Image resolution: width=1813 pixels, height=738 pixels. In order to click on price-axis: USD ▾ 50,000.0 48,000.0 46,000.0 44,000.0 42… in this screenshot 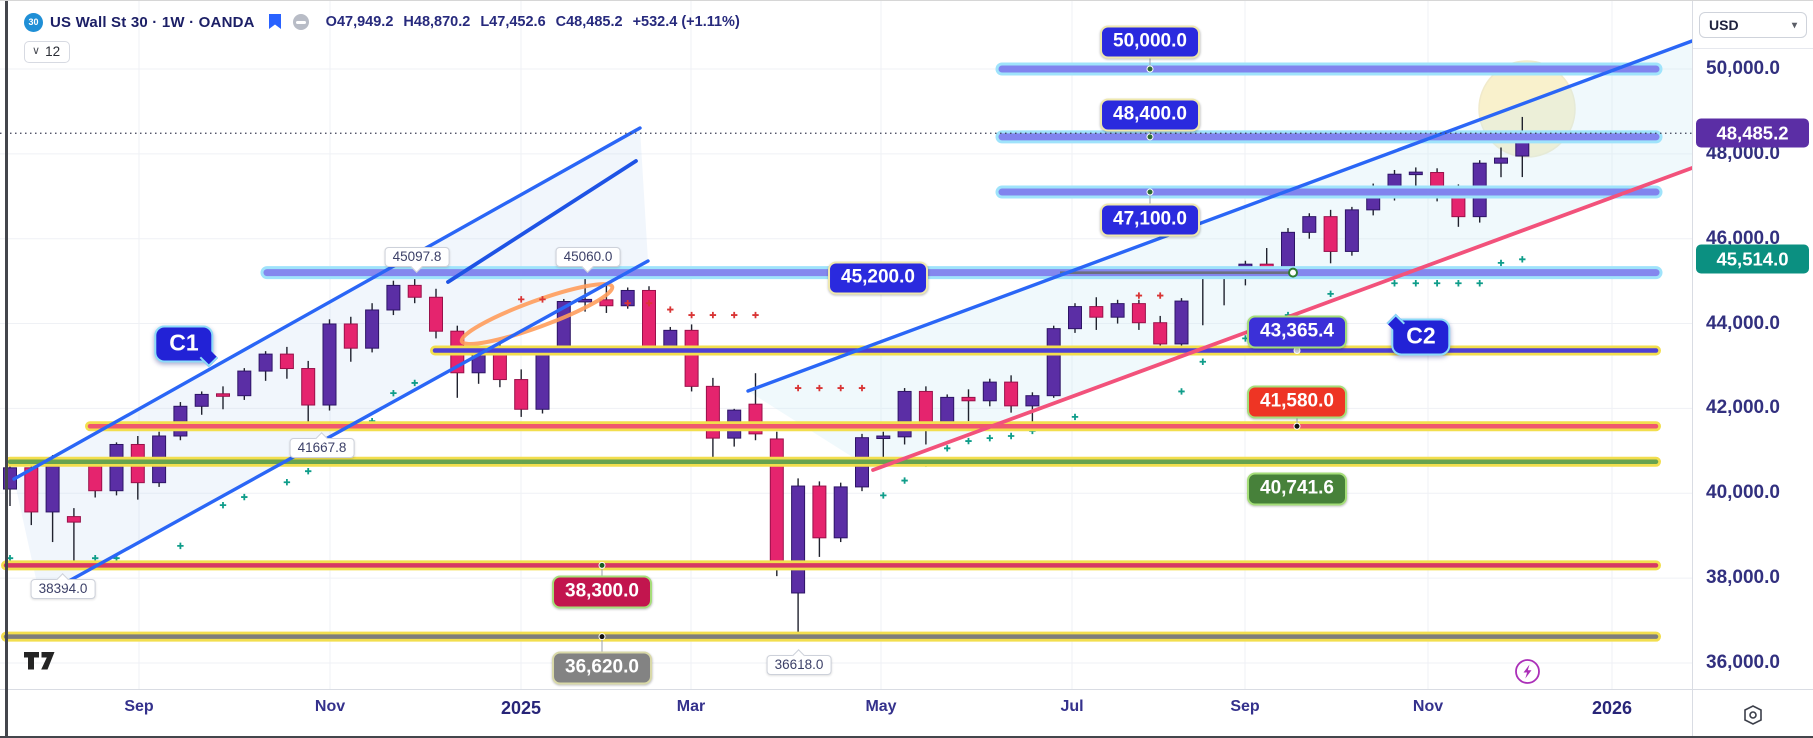, I will do `click(1752, 345)`.